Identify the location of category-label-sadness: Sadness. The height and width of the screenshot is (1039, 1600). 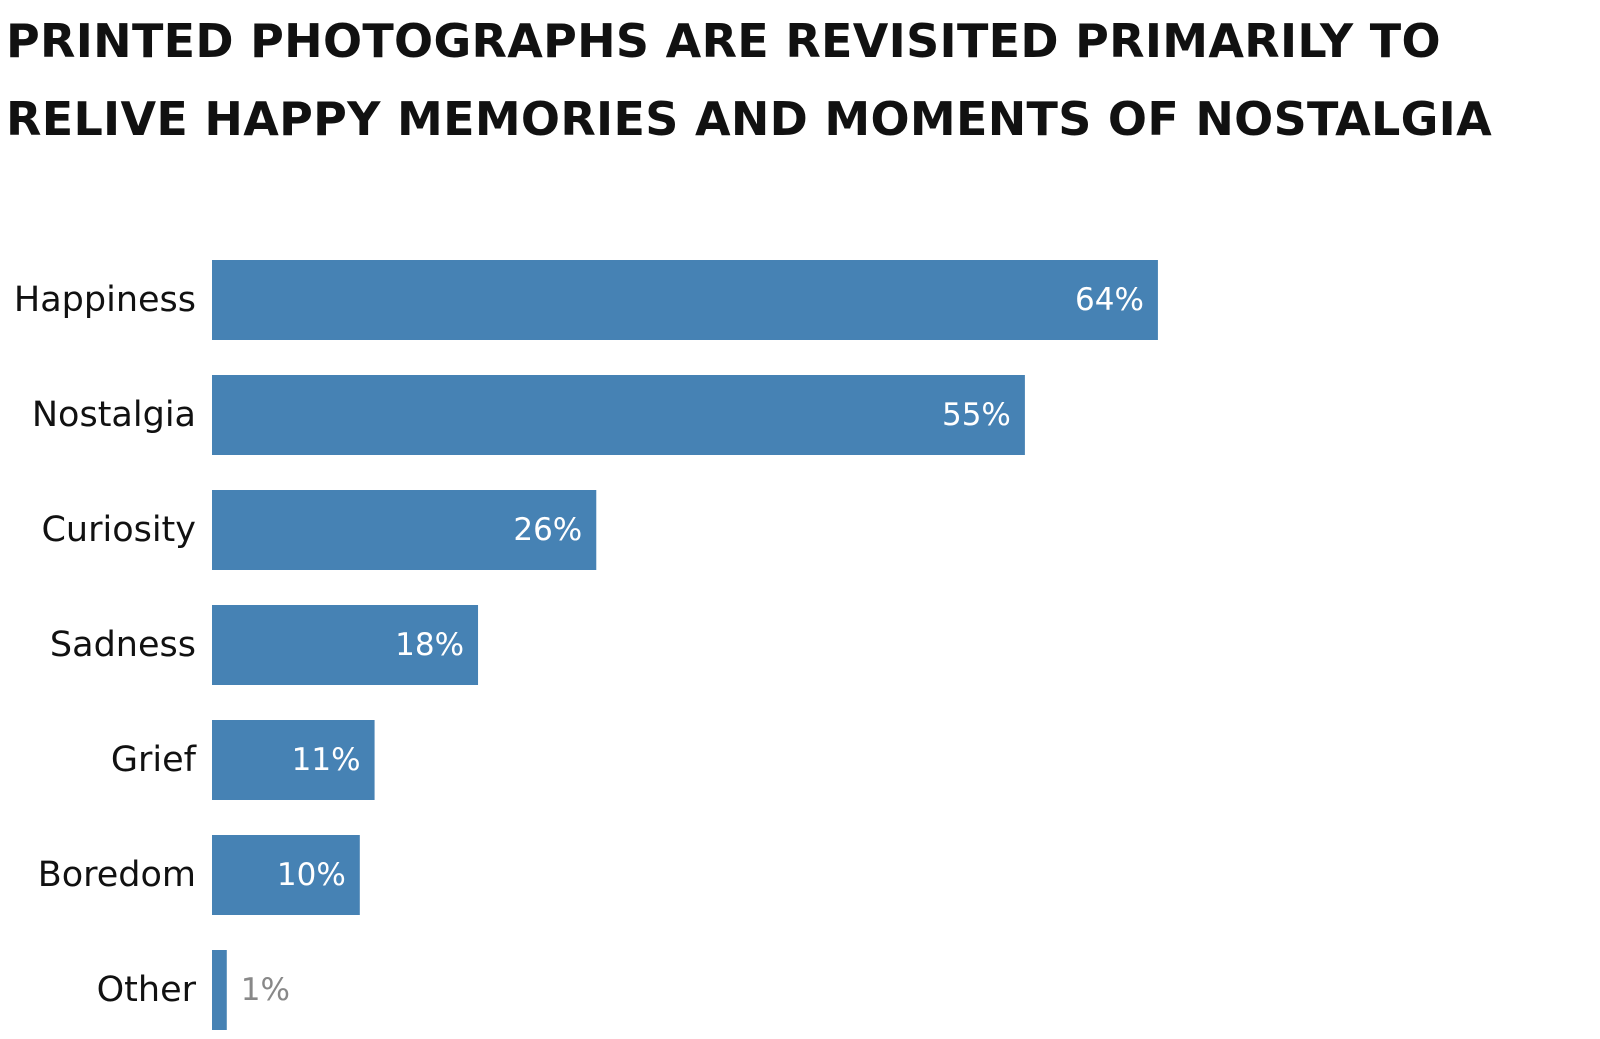
(123, 645).